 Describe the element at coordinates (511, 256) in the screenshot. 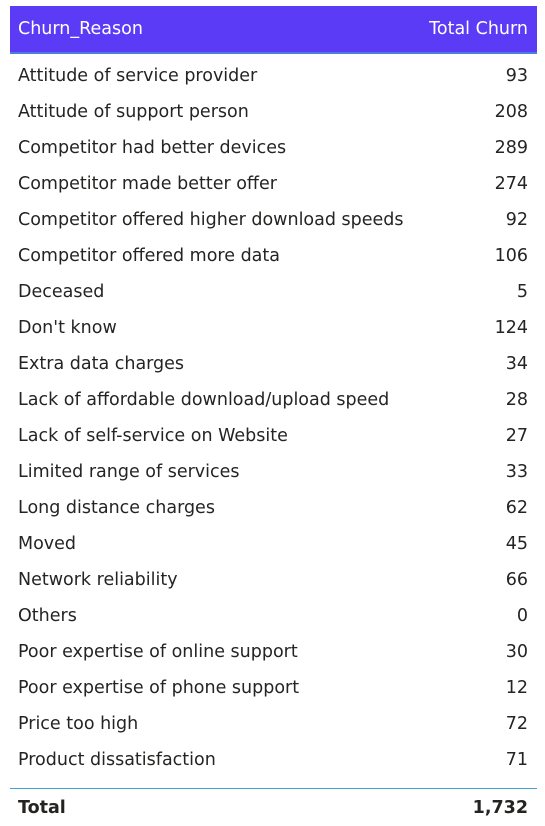

I see `cell-total-churn: 106` at that location.